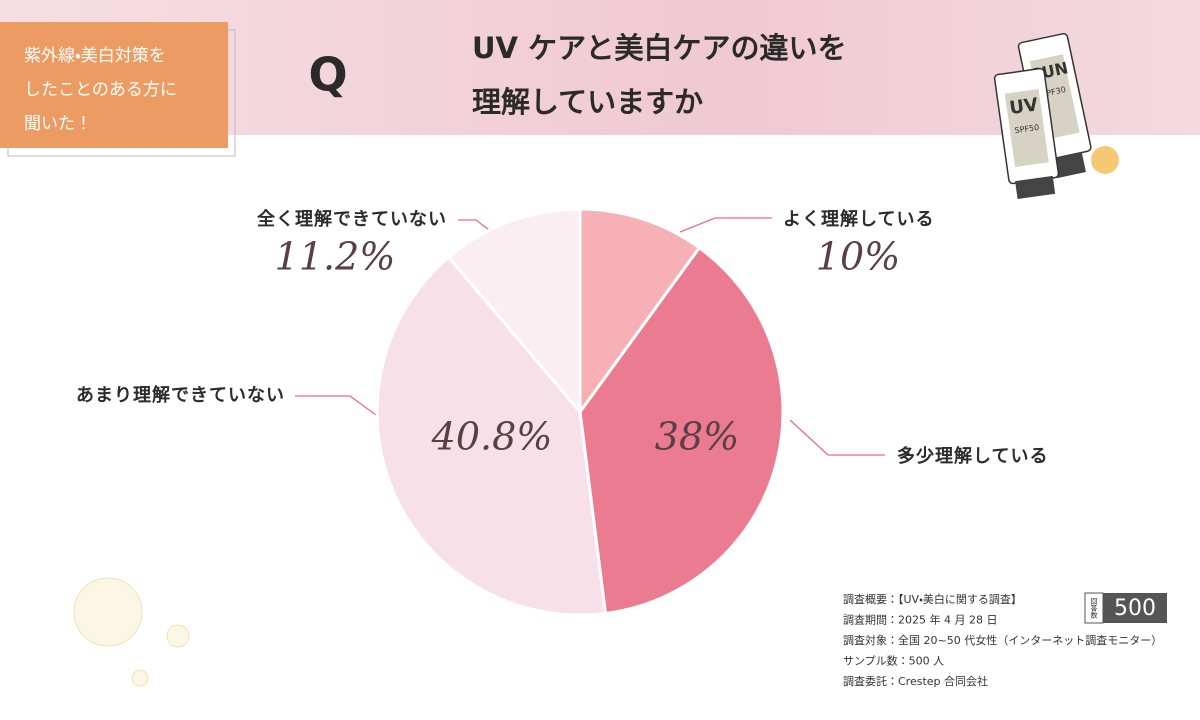 The image size is (1200, 720). Describe the element at coordinates (1002, 640) in the screenshot. I see `survey-note: 調査対象：全国 20~50 代女性（インターネット調査モニター）` at that location.